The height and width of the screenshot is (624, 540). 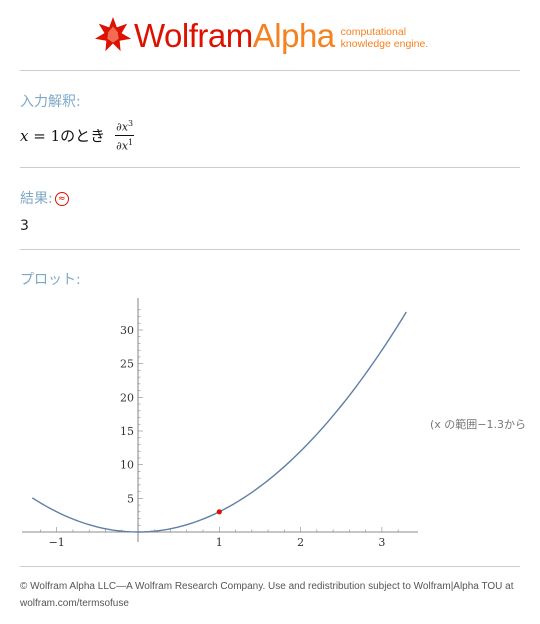 I want to click on logo-tagline: computational knowledge engine., so click(x=384, y=38).